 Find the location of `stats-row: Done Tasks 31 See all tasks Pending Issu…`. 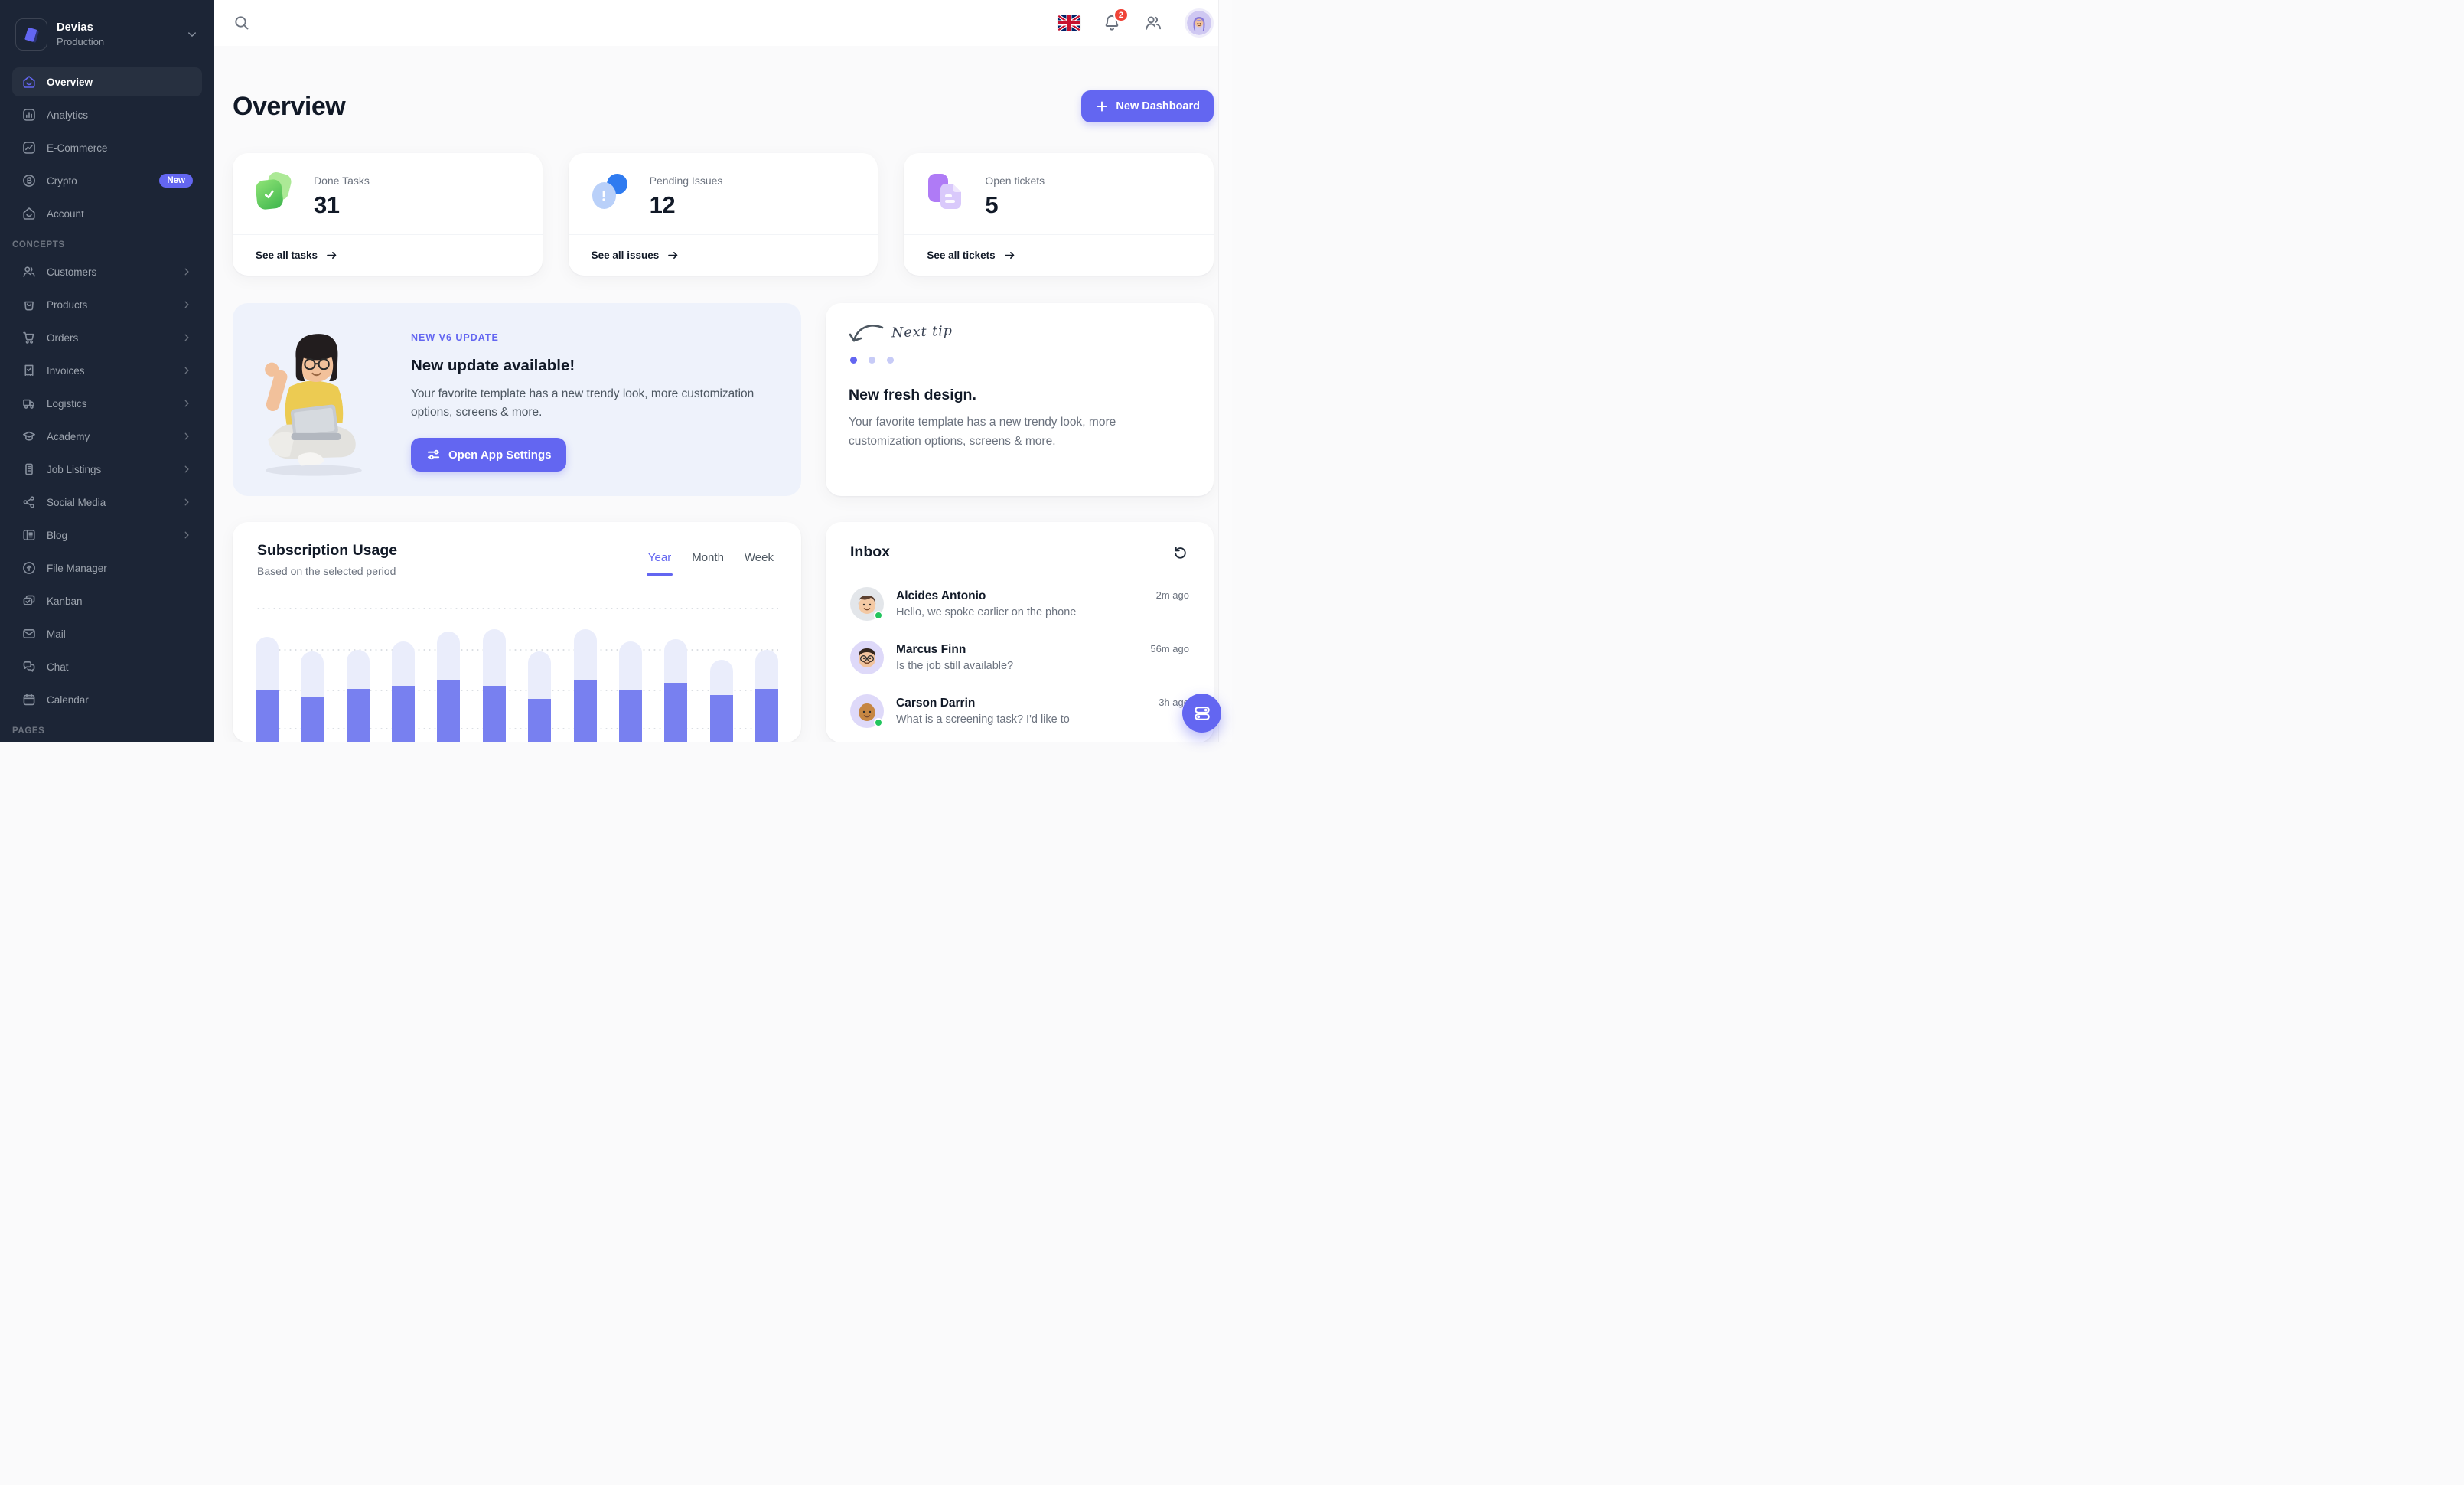

stats-row: Done Tasks 31 See all tasks Pending Issu… is located at coordinates (724, 214).